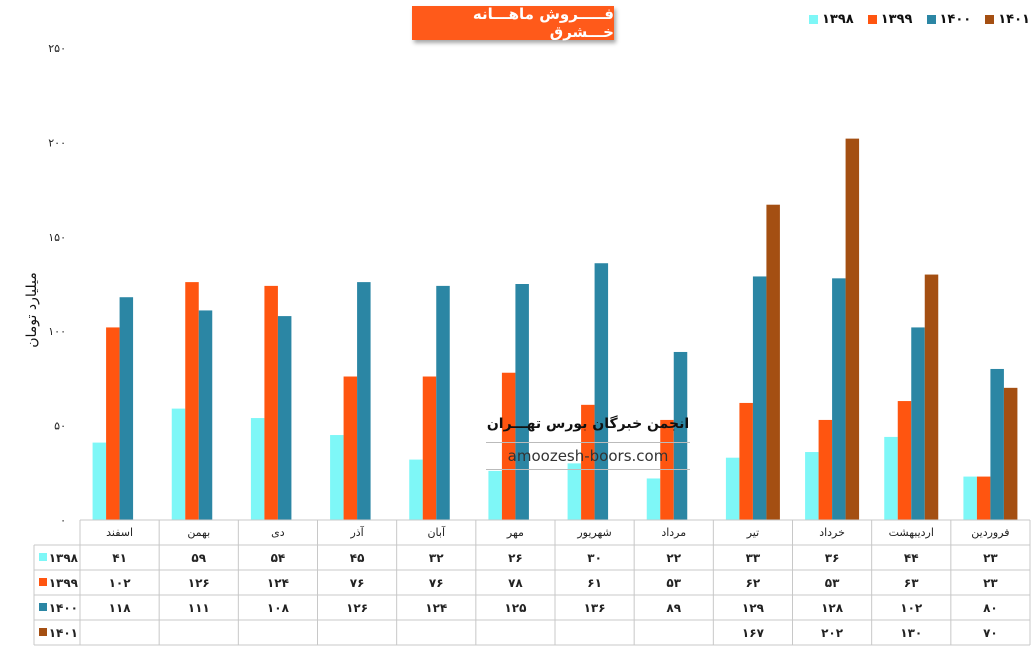 The image size is (1036, 656). I want to click on legend-item: ۱۳۹۸, so click(831, 19).